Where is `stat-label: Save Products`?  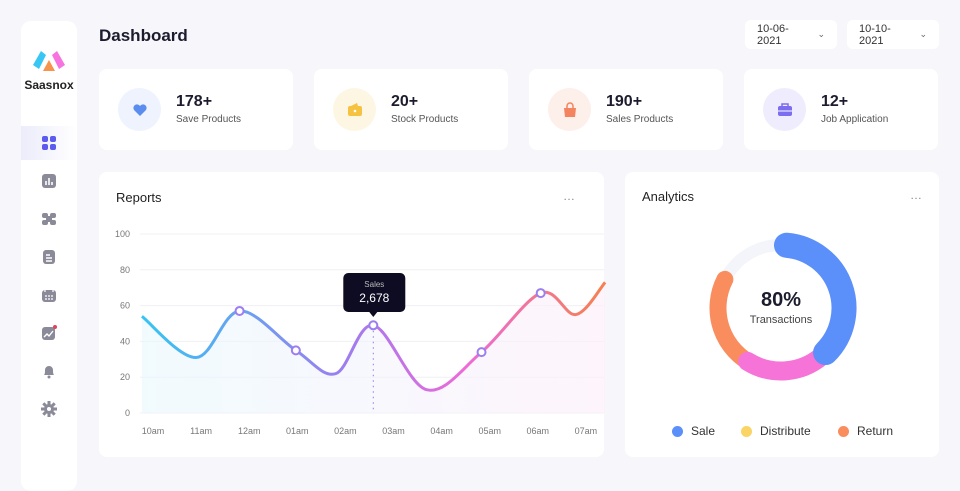
stat-label: Save Products is located at coordinates (209, 119).